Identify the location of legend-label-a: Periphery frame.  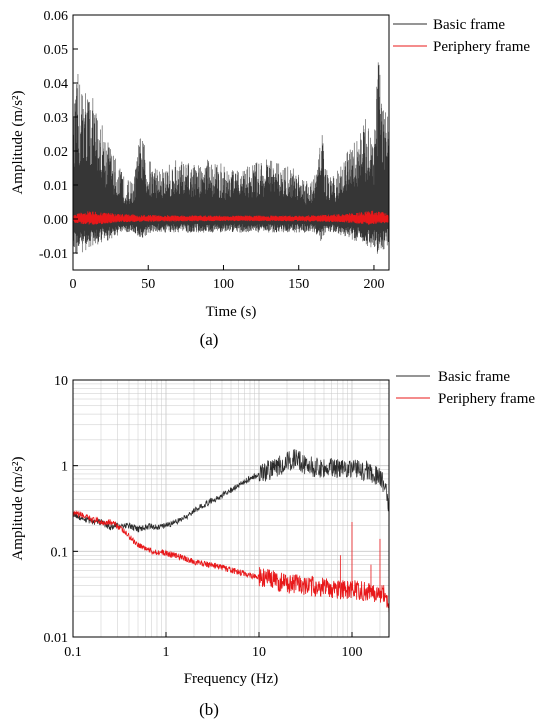
(481, 47).